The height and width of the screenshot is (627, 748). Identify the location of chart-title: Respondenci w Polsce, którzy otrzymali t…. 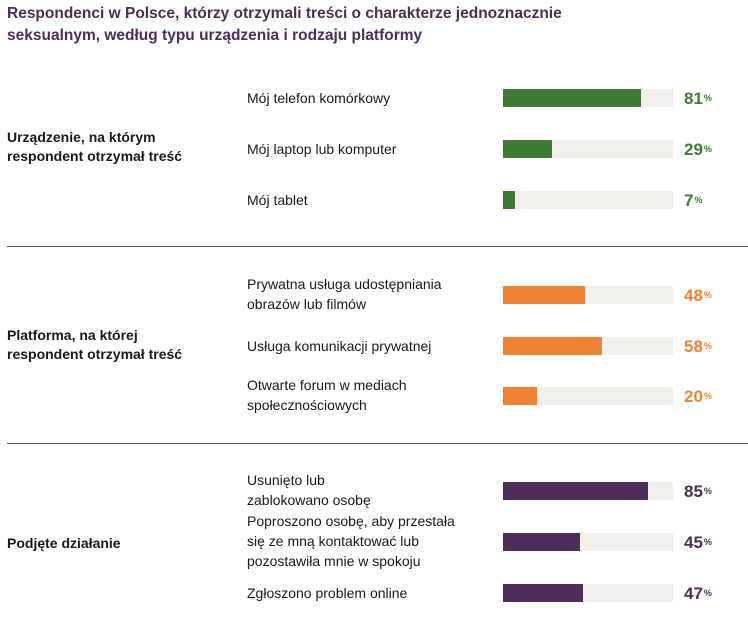
(367, 25).